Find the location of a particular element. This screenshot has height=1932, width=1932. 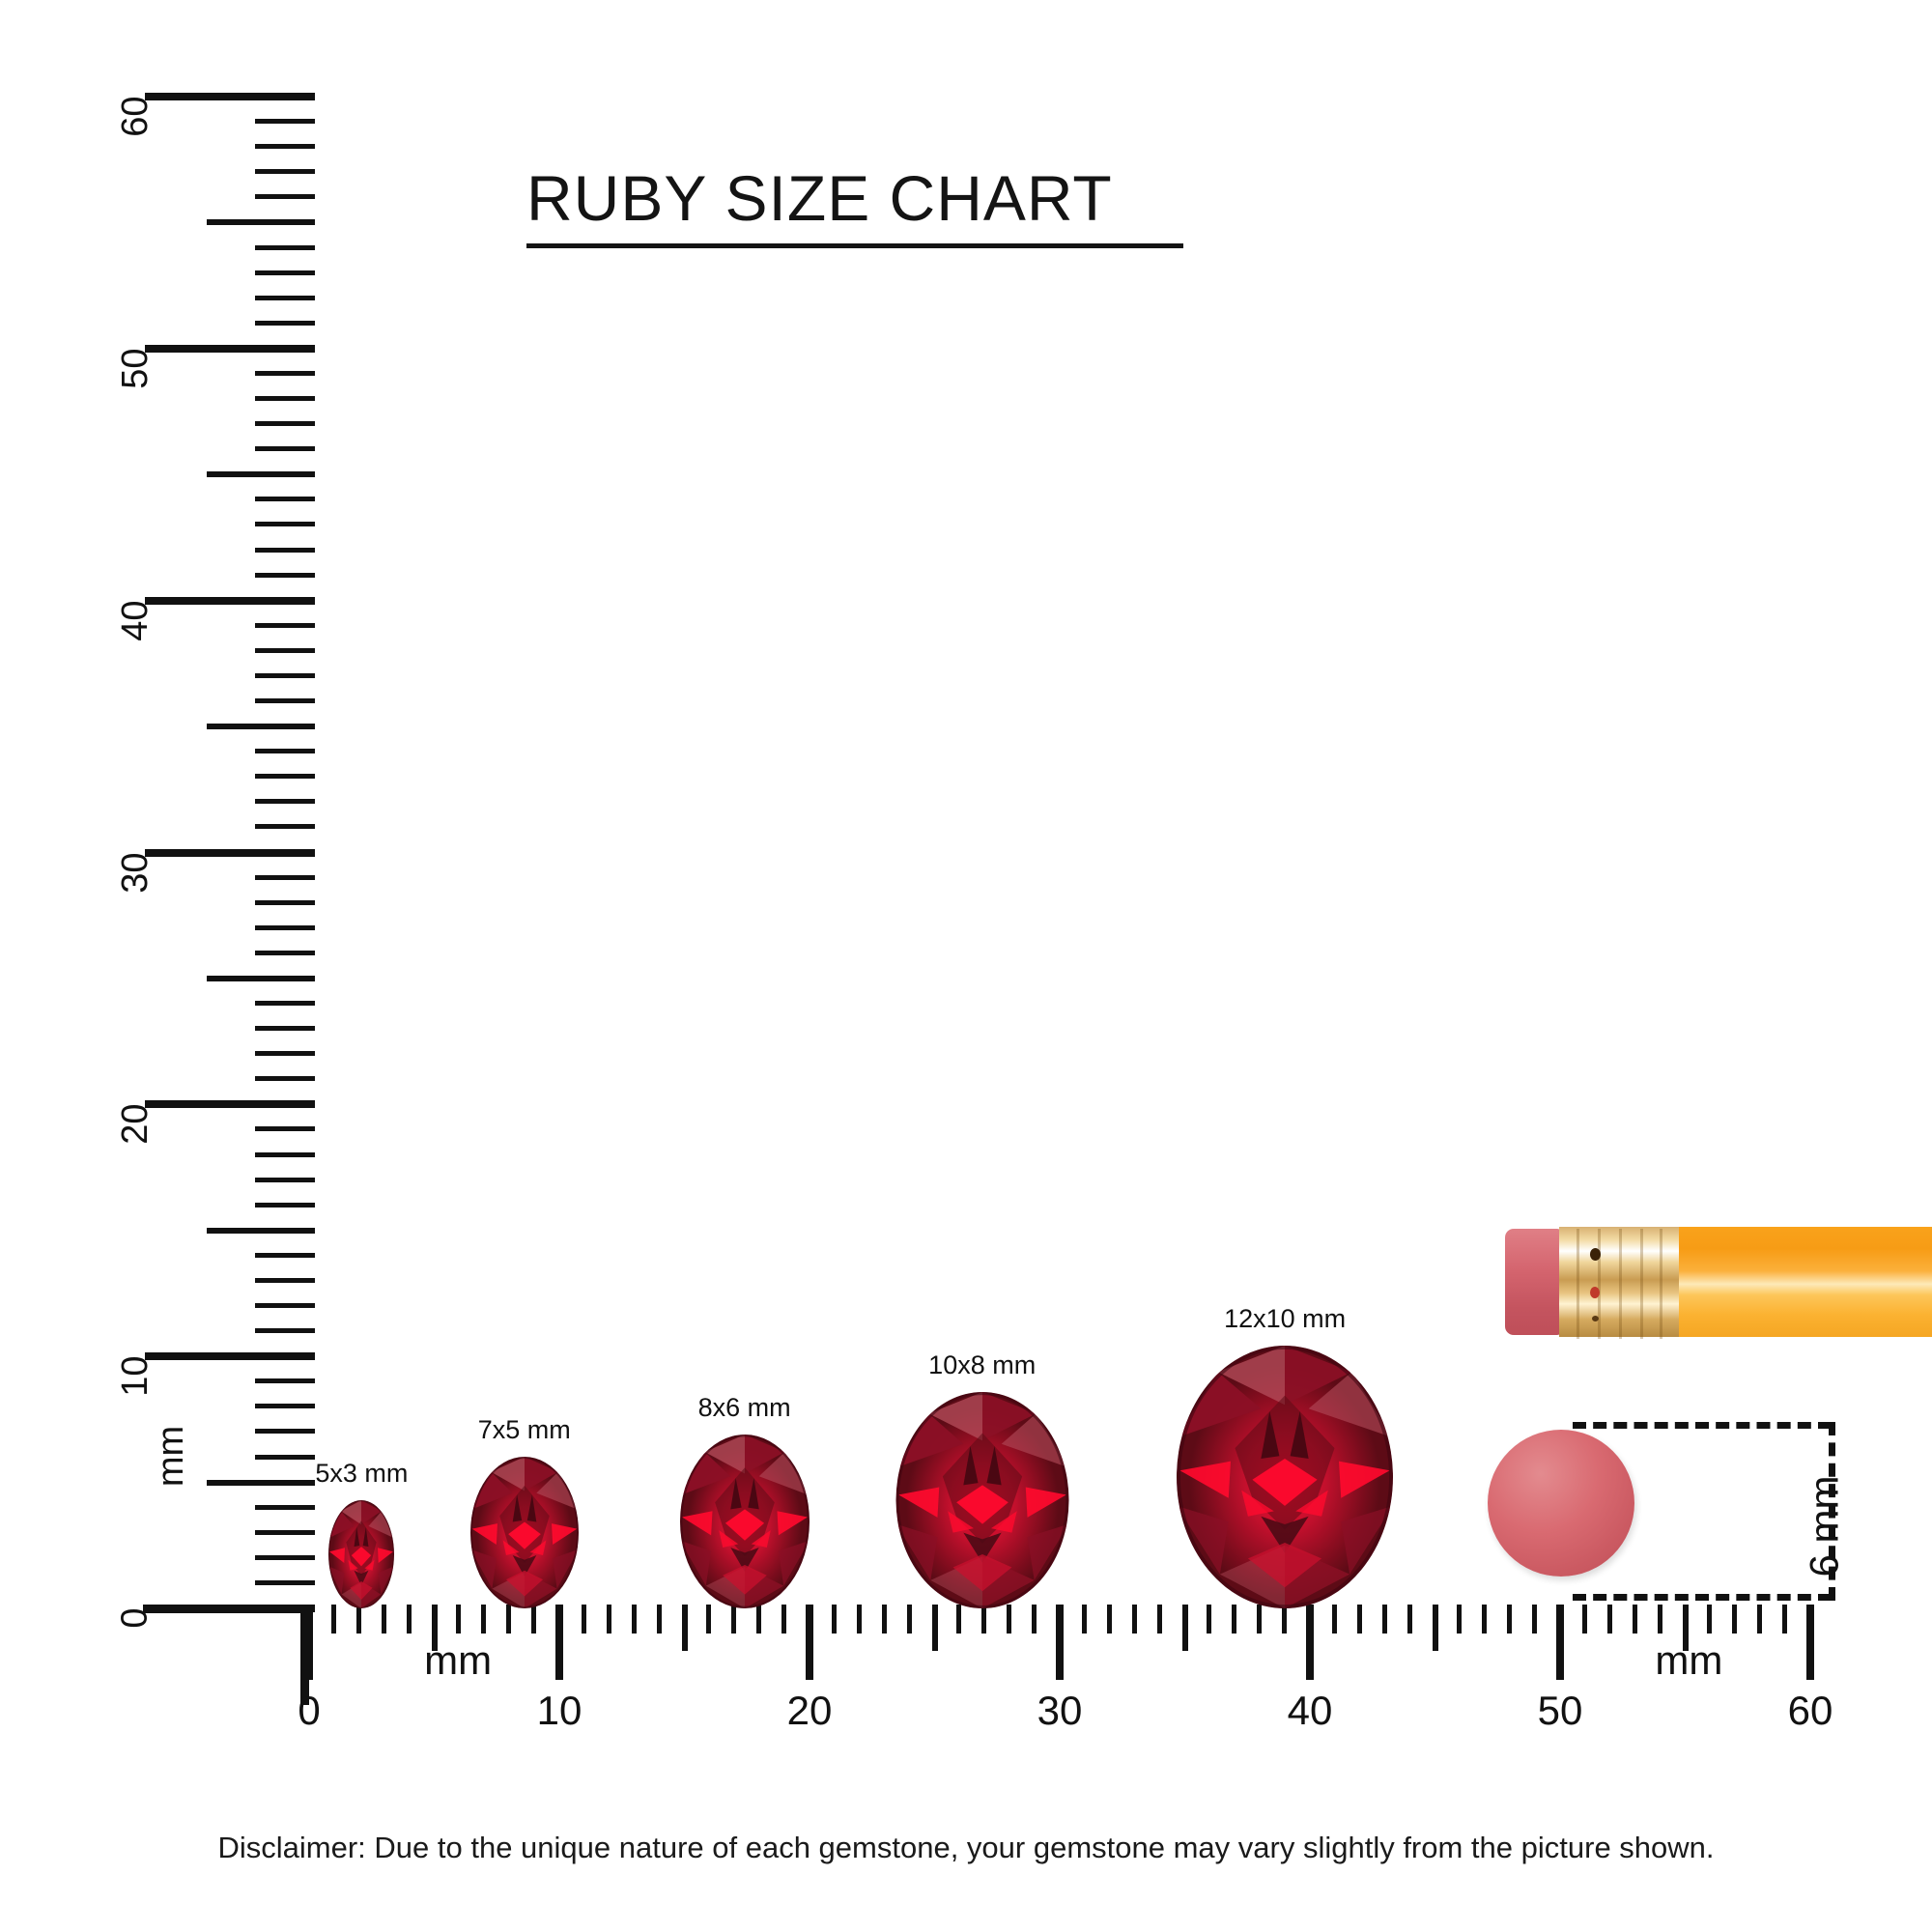

hruler-label-30: 30 is located at coordinates (1060, 1710).